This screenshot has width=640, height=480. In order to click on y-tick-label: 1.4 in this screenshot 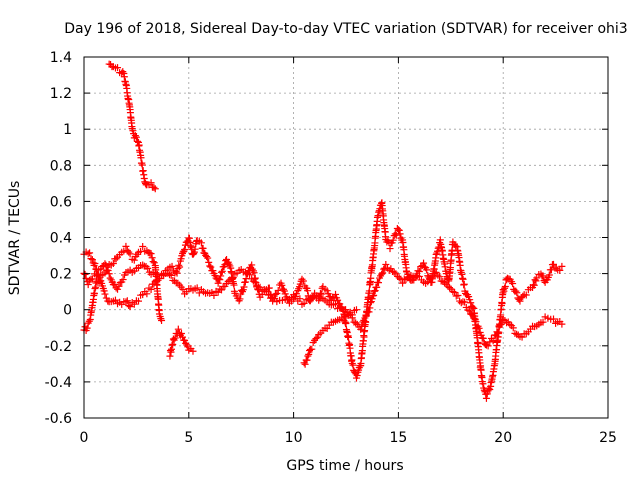, I will do `click(61, 58)`.